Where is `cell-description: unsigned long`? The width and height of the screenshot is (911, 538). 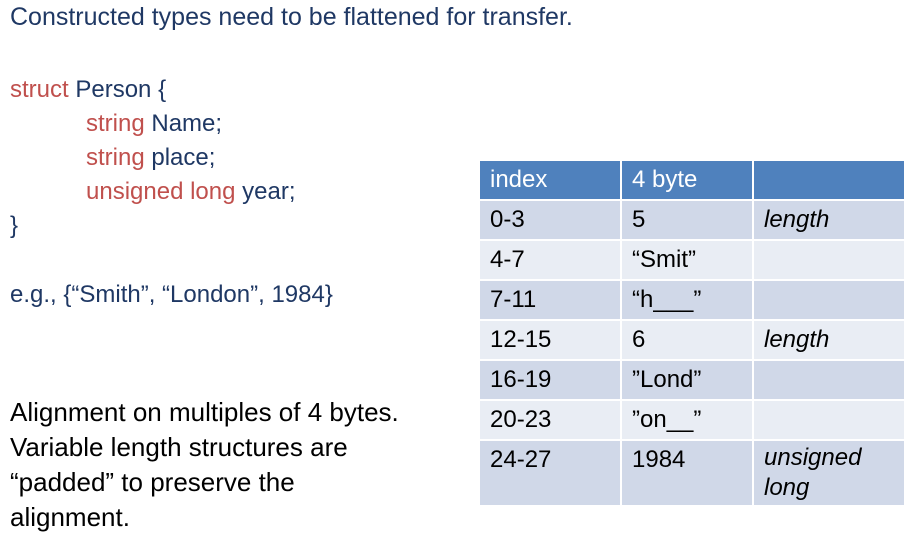
cell-description: unsigned long is located at coordinates (829, 473).